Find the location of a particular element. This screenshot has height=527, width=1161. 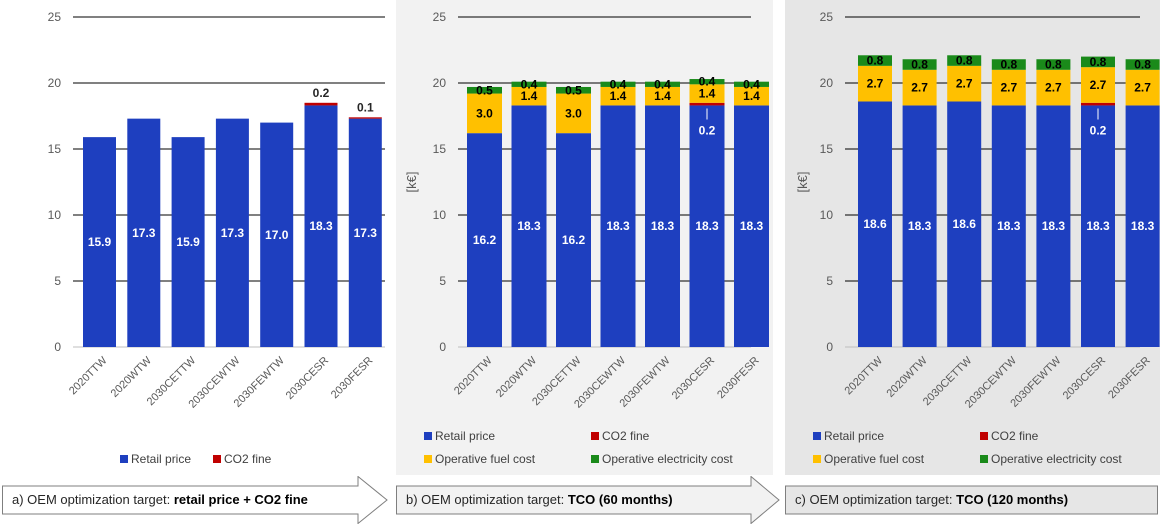

data-label-co2: 0.1 is located at coordinates (365, 107).